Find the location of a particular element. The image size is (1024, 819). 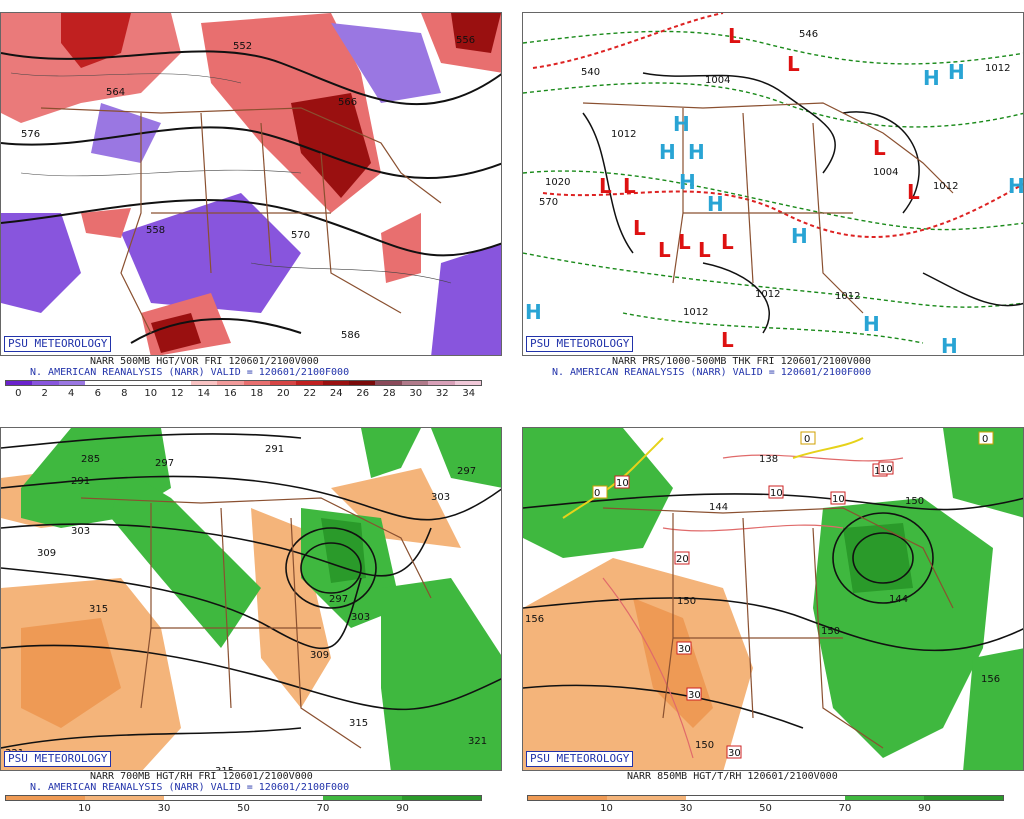

scale-tick-label: 70 is located at coordinates (323, 808).